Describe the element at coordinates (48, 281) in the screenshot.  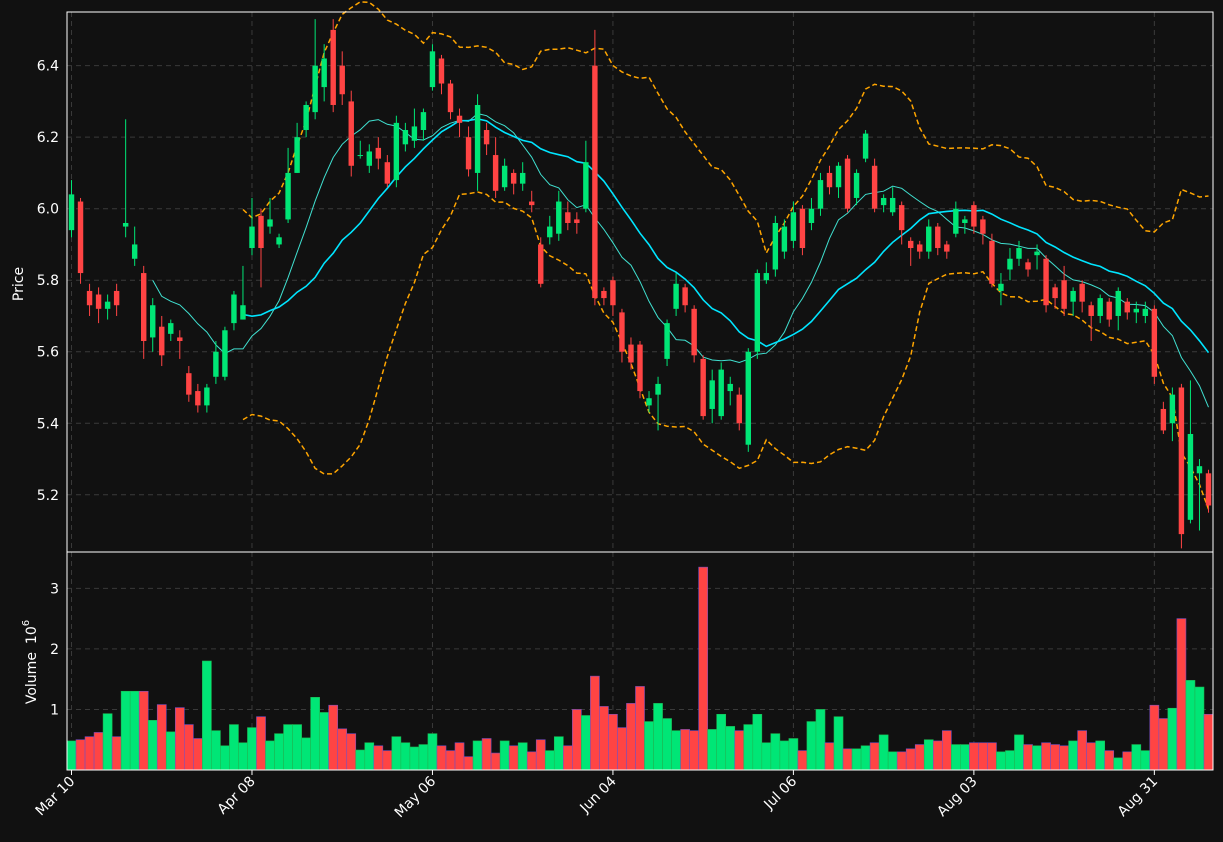
I see `price-tick-label: 5.8` at that location.